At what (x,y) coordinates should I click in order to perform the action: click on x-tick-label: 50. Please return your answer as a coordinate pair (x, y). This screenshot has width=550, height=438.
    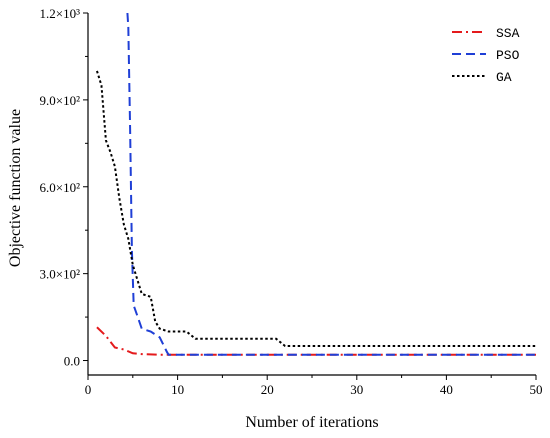
    Looking at the image, I should click on (536, 389).